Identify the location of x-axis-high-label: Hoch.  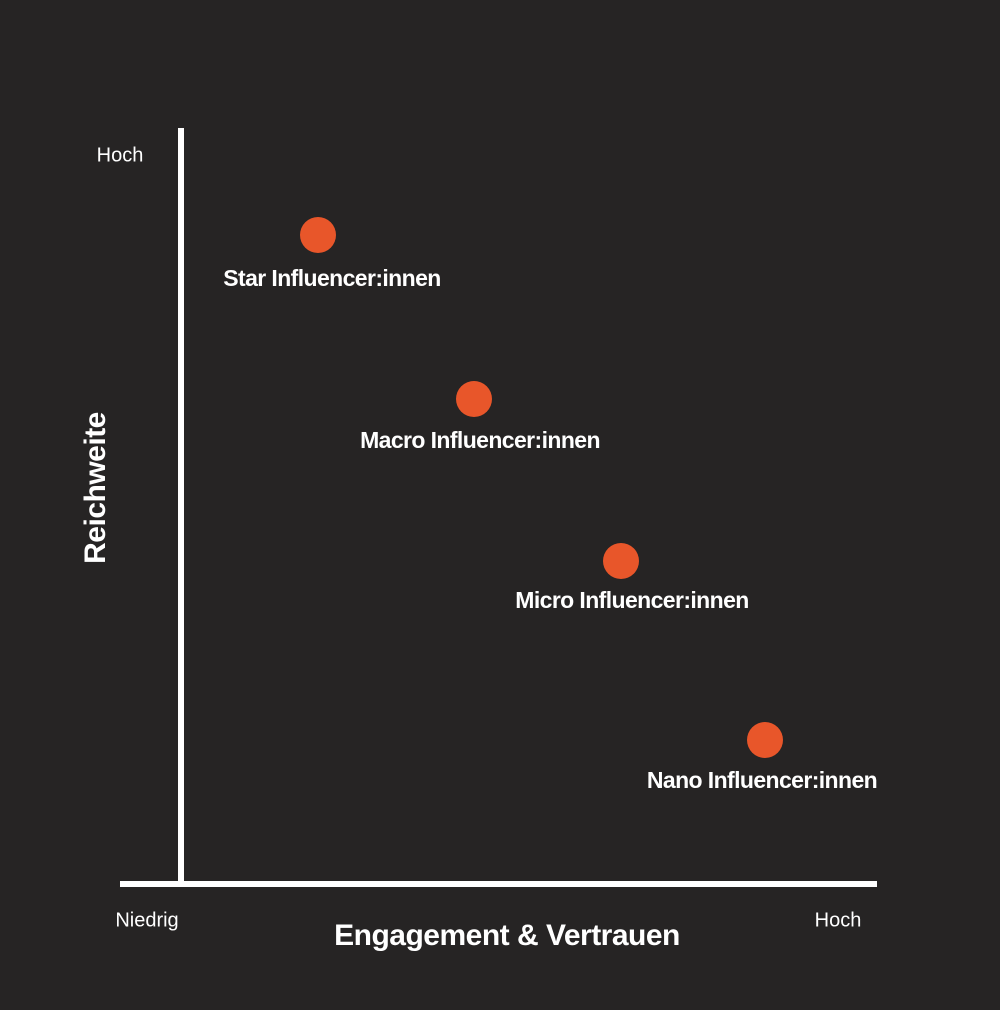
(838, 920).